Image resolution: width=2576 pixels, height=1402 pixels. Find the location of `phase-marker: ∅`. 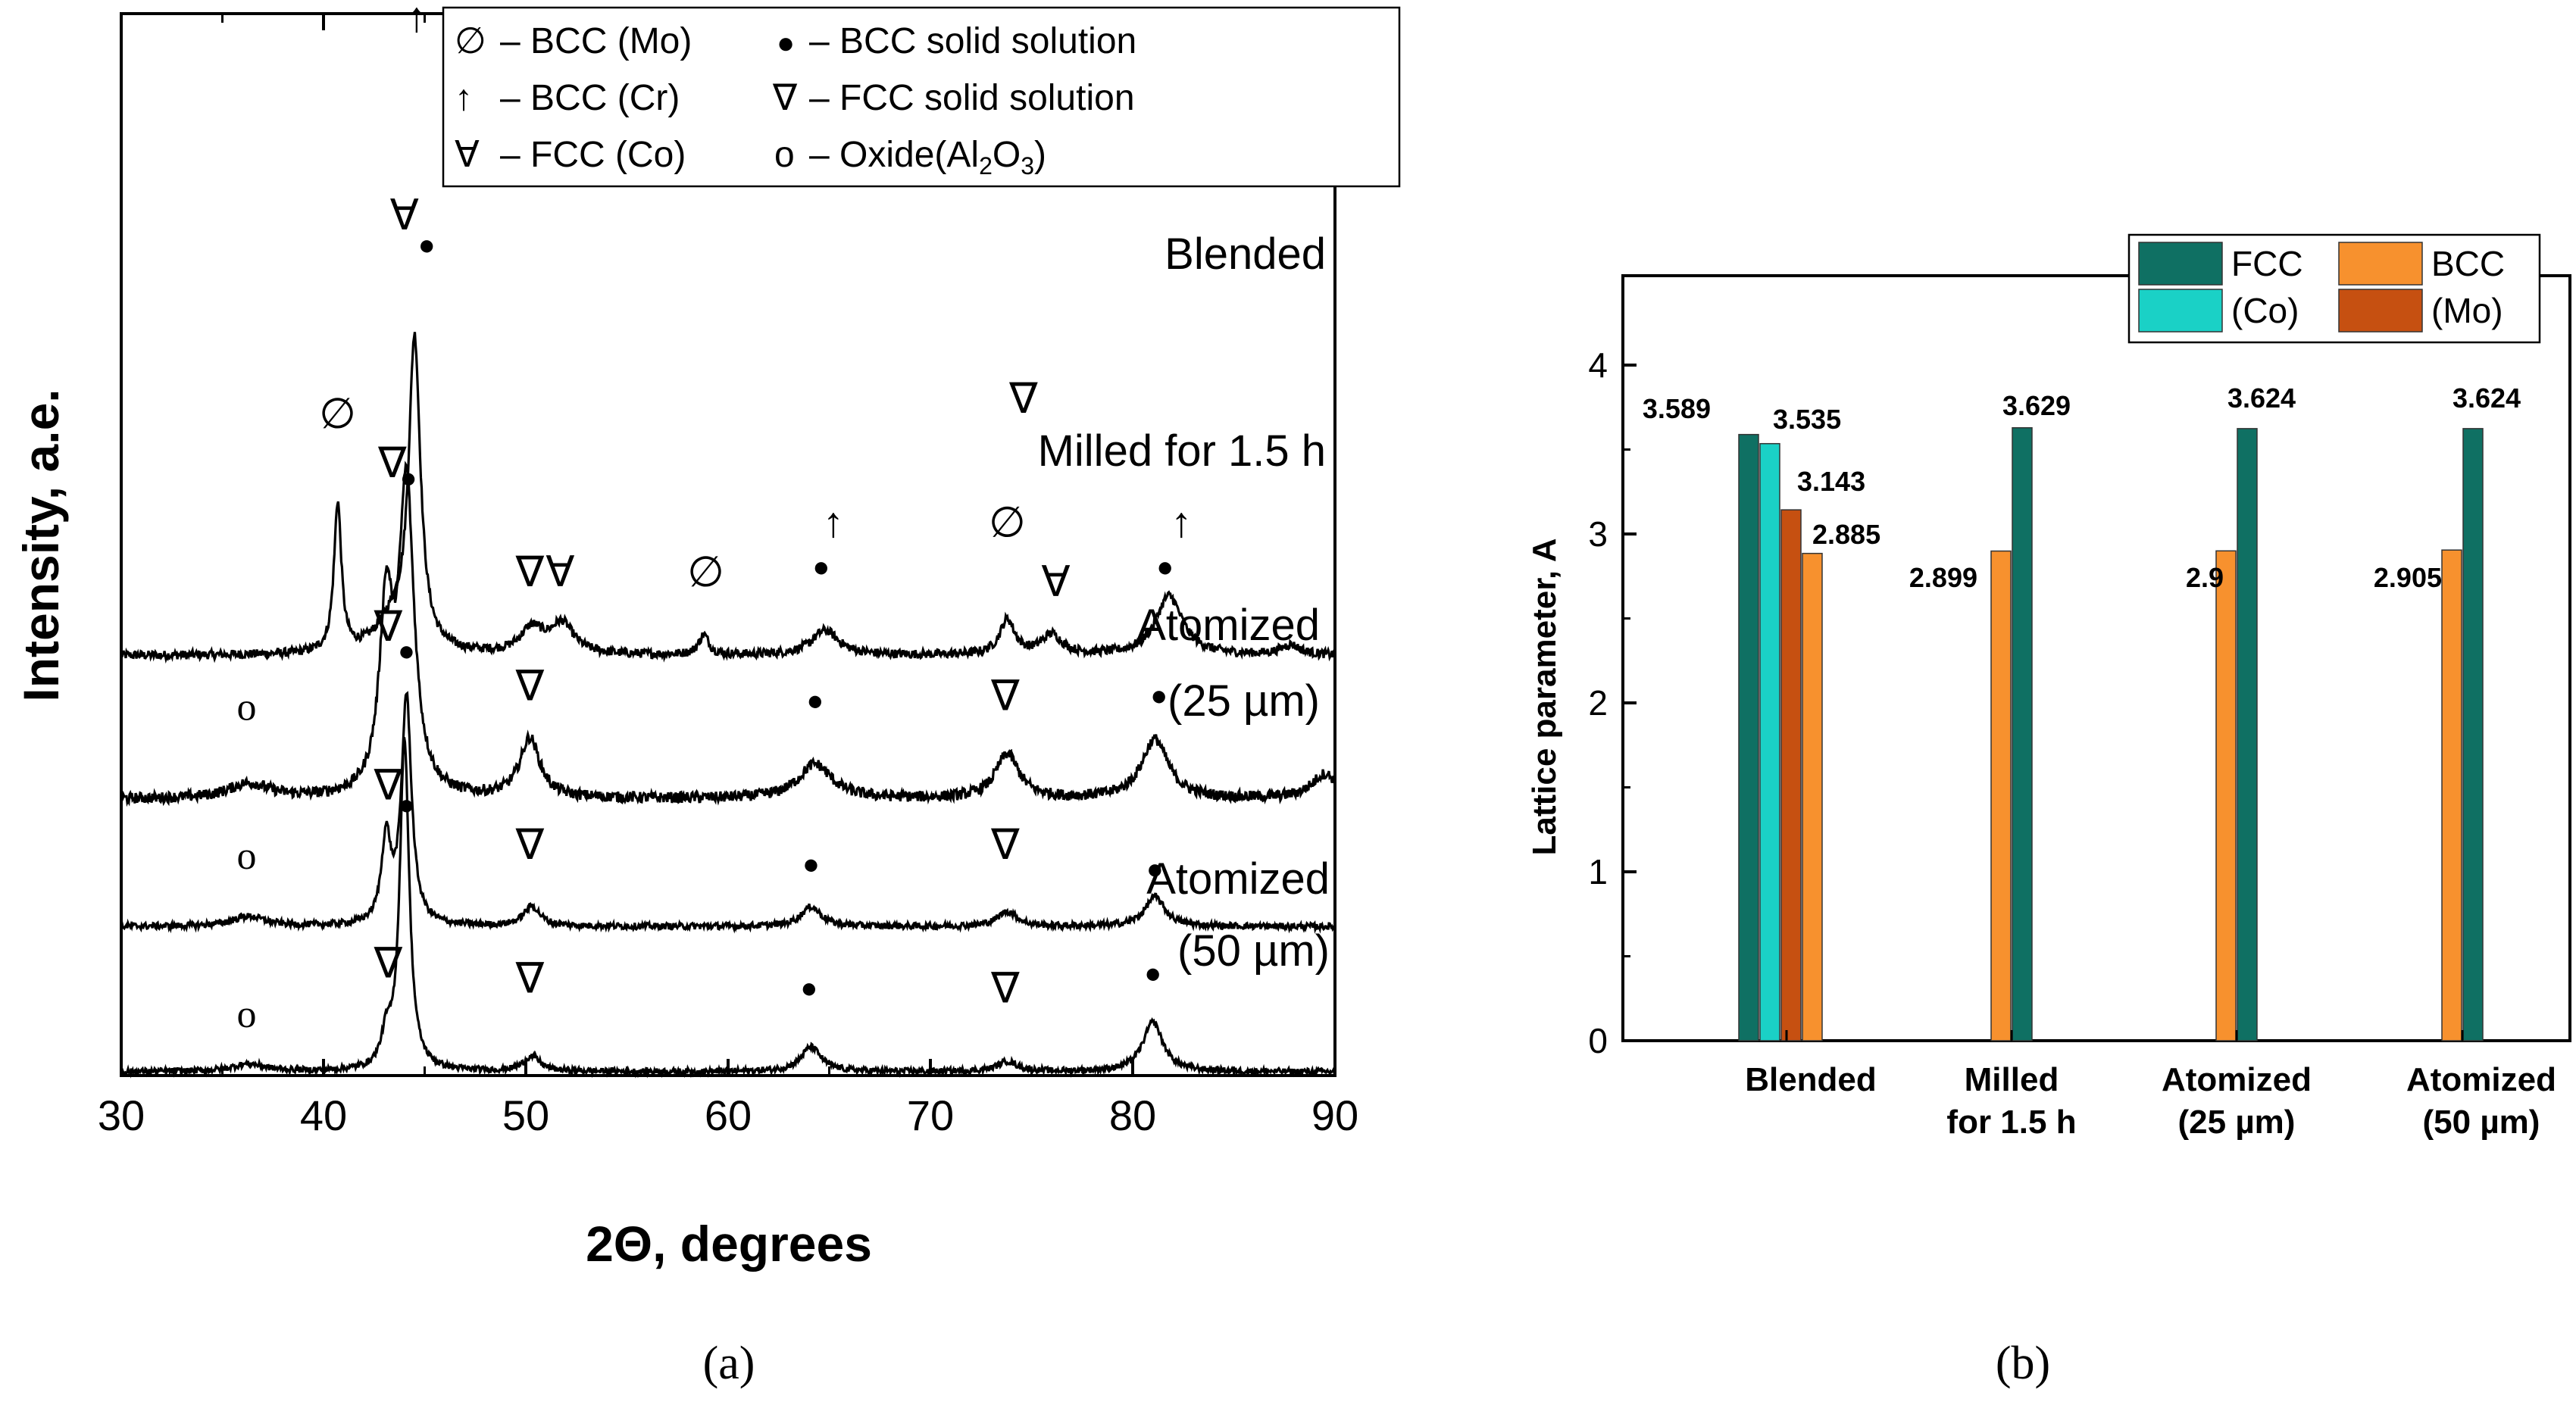

phase-marker: ∅ is located at coordinates (1008, 522).